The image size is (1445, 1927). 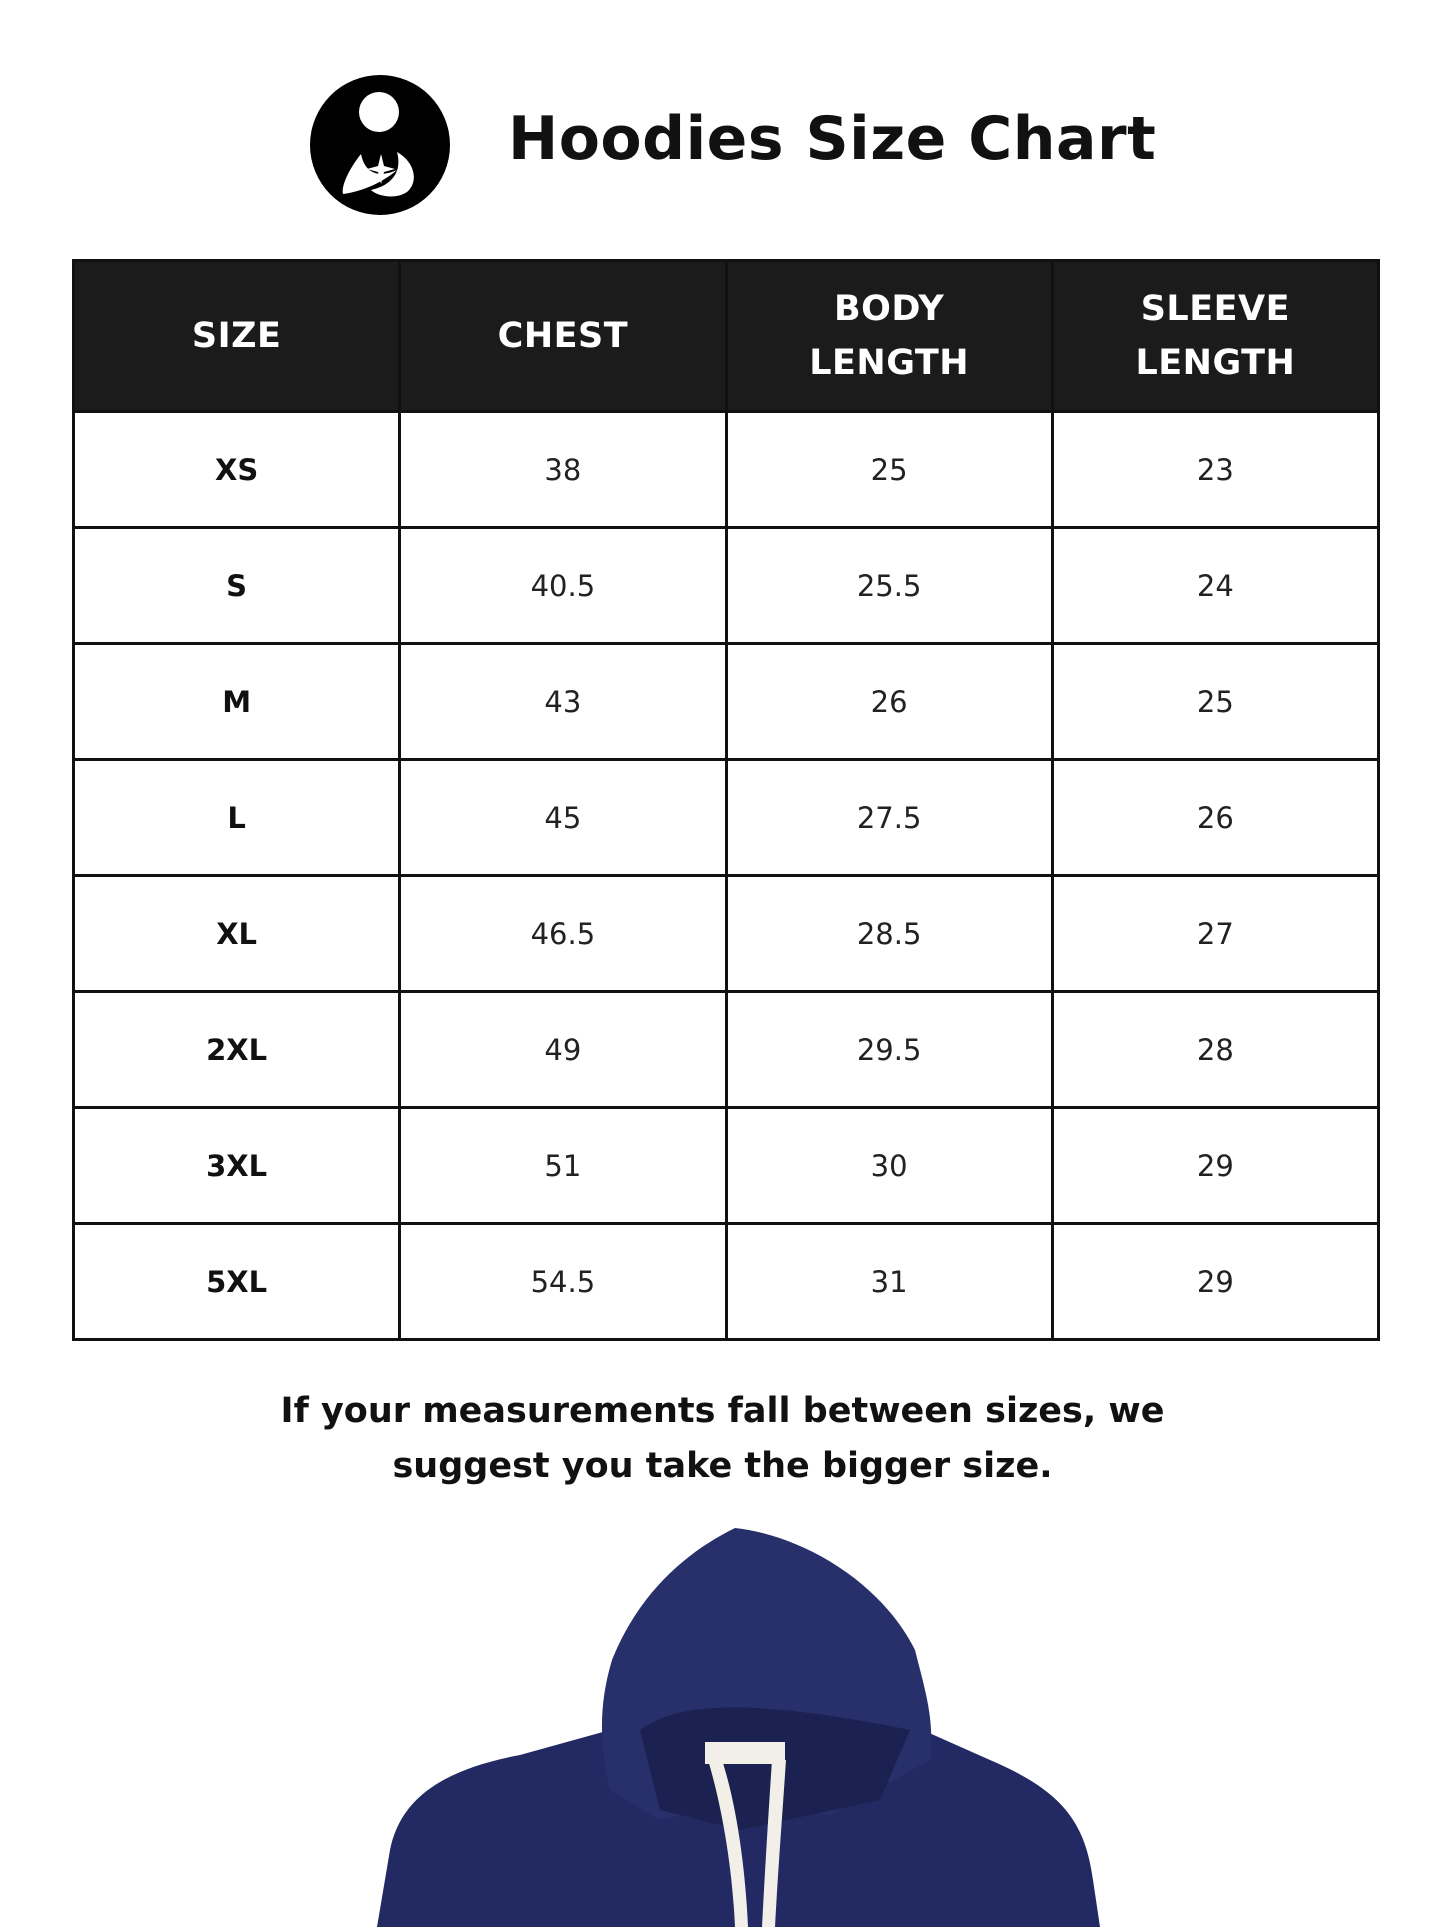 What do you see at coordinates (1215, 309) in the screenshot?
I see `column-header-word: SLEEVE` at bounding box center [1215, 309].